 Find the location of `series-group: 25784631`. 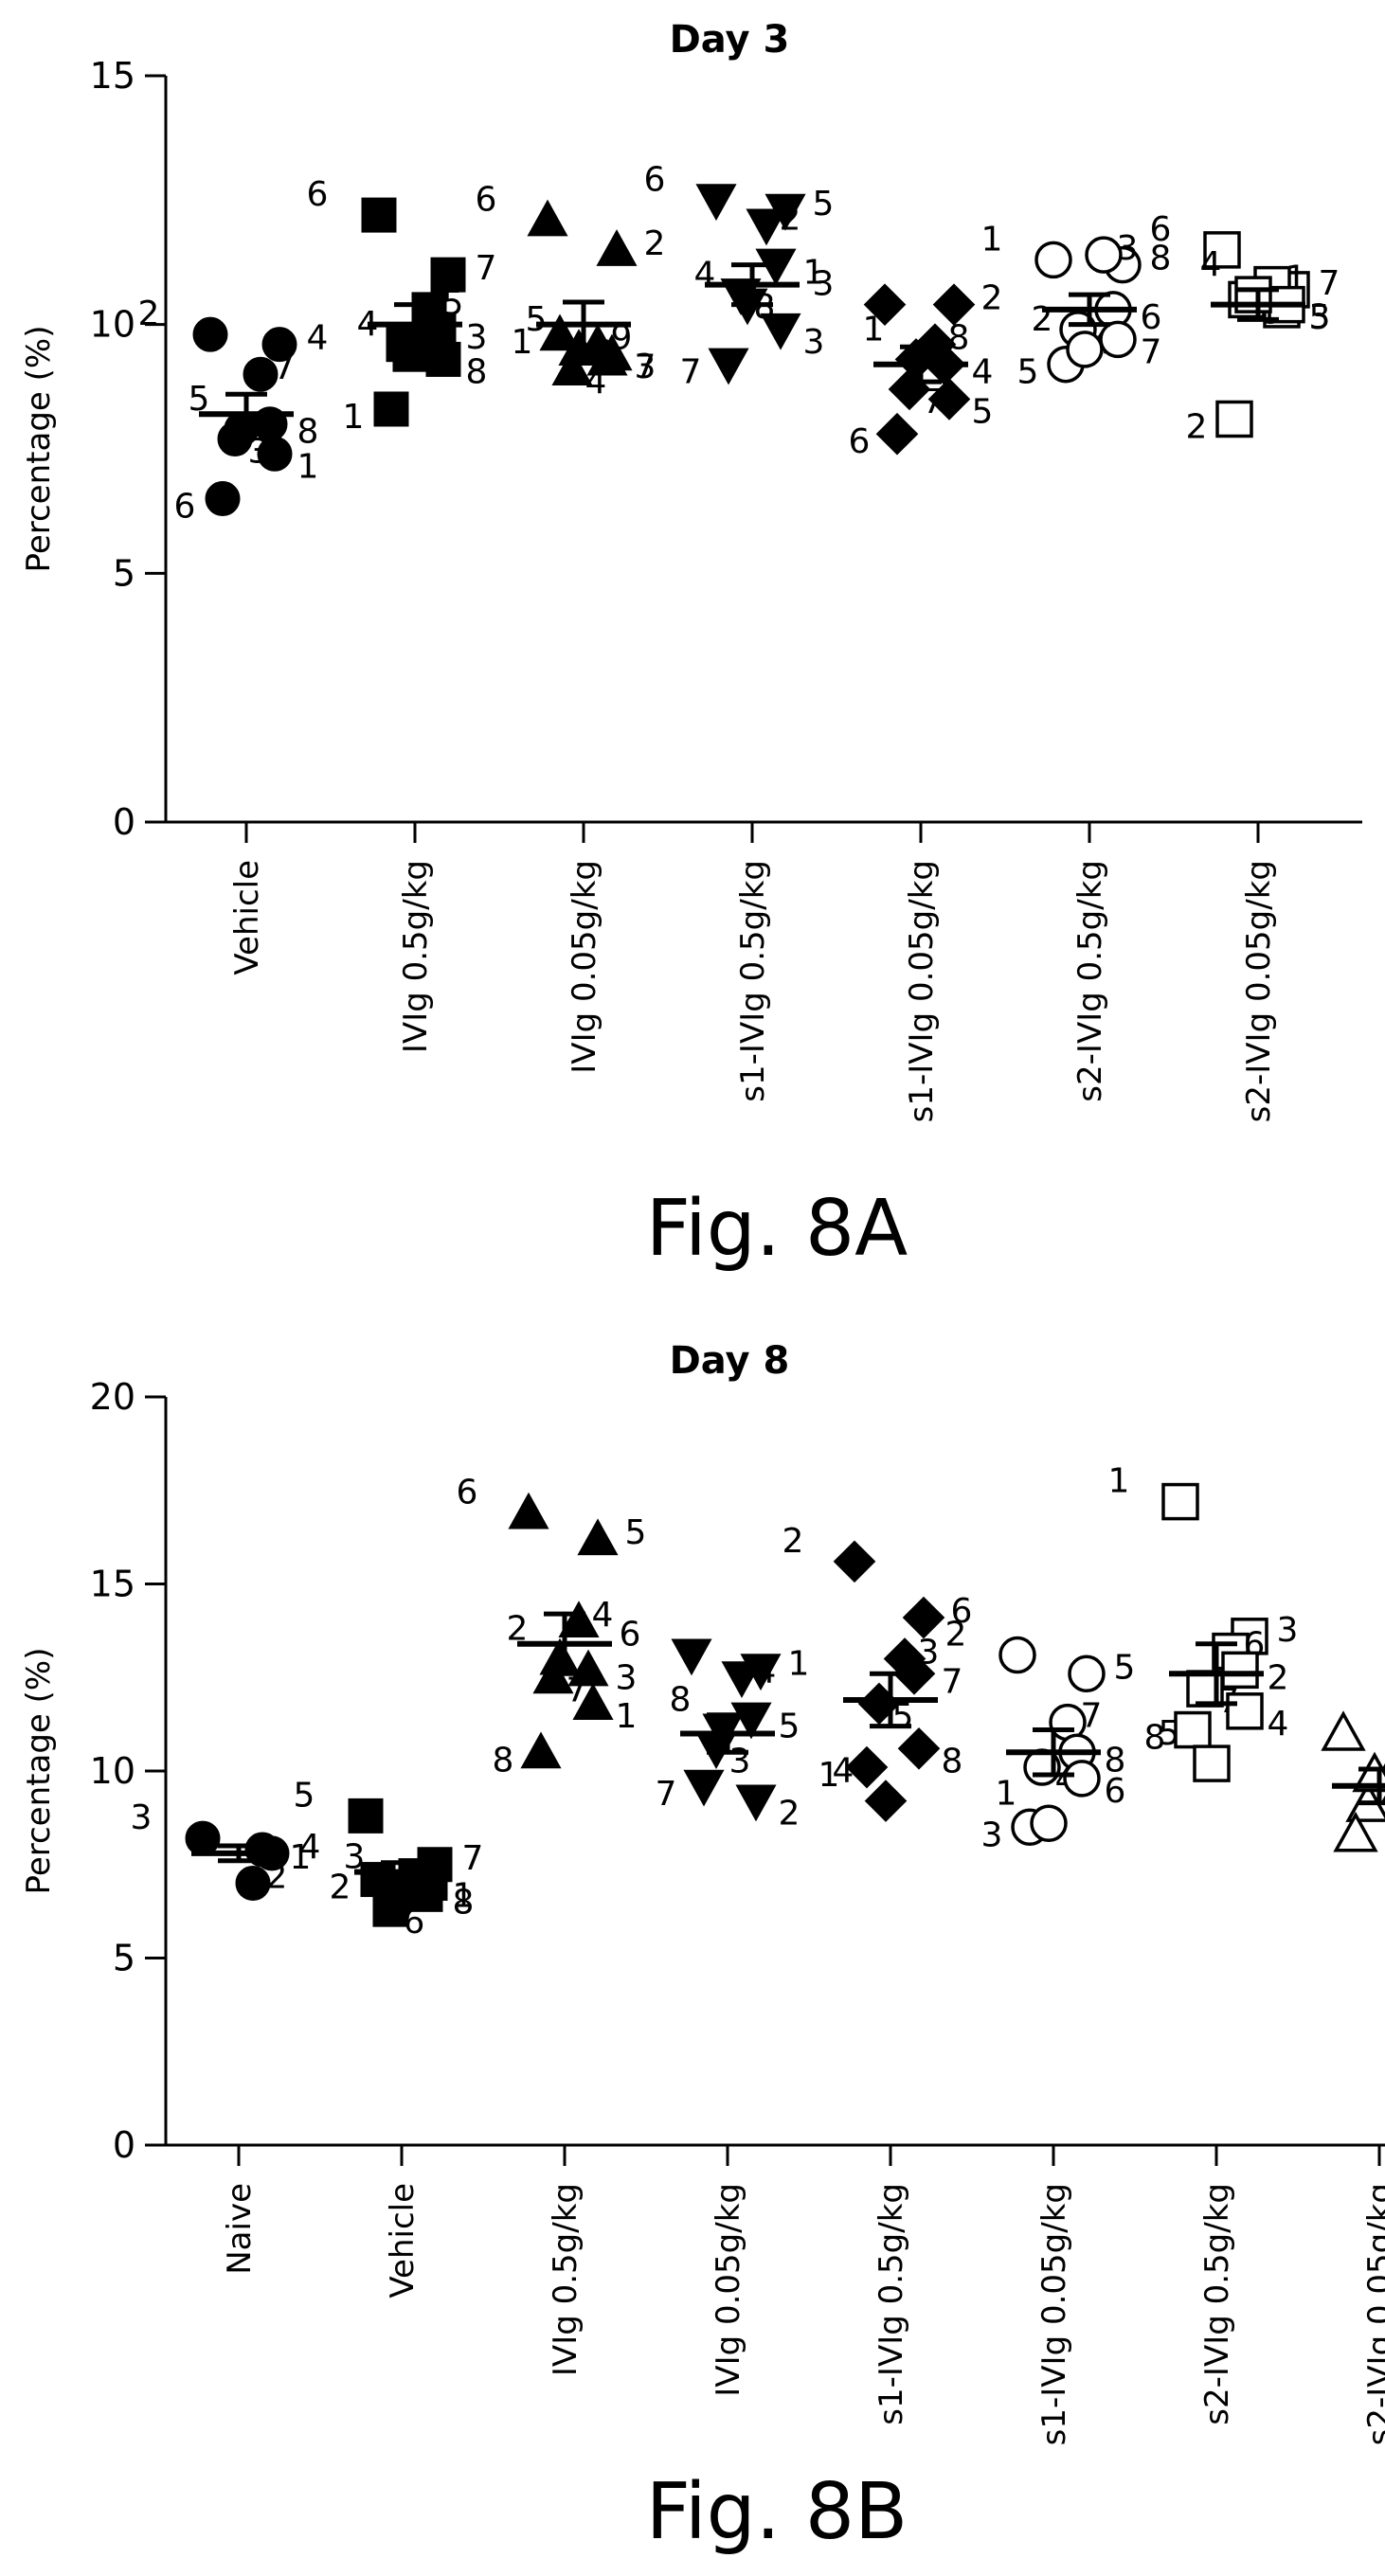

series-group: 25784631 is located at coordinates (1040, 1735).